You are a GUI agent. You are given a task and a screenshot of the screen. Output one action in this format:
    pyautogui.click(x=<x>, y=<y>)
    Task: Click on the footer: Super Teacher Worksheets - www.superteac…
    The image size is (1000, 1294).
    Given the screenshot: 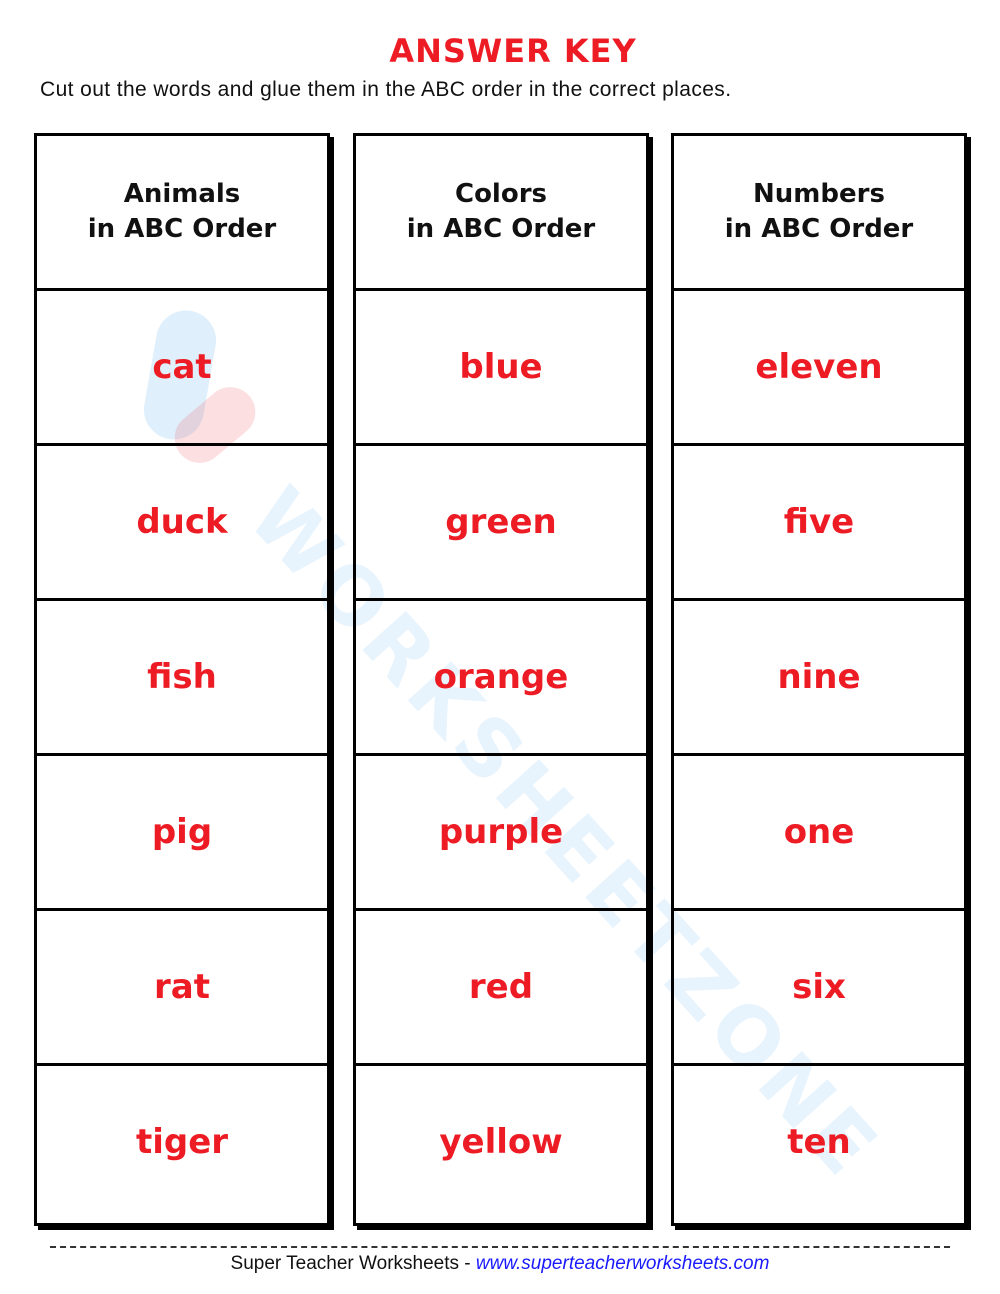 What is the action you would take?
    pyautogui.click(x=500, y=1264)
    